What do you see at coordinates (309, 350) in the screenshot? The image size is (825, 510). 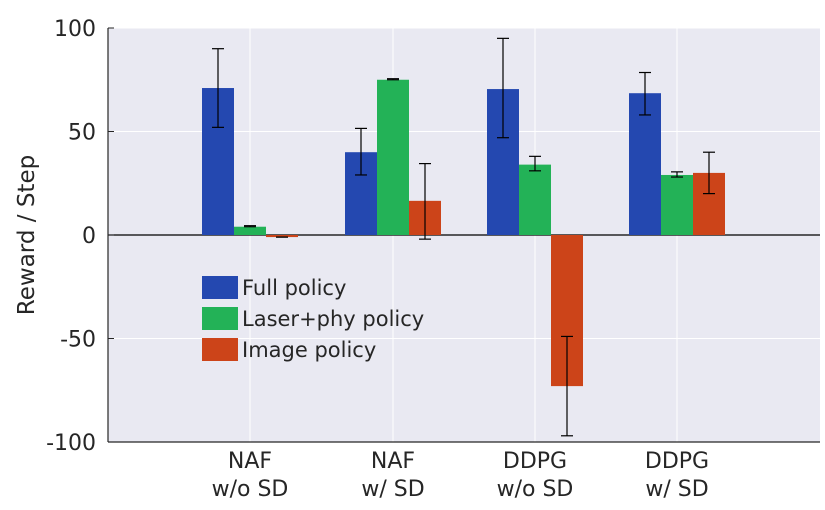 I see `legend-label: Image policy` at bounding box center [309, 350].